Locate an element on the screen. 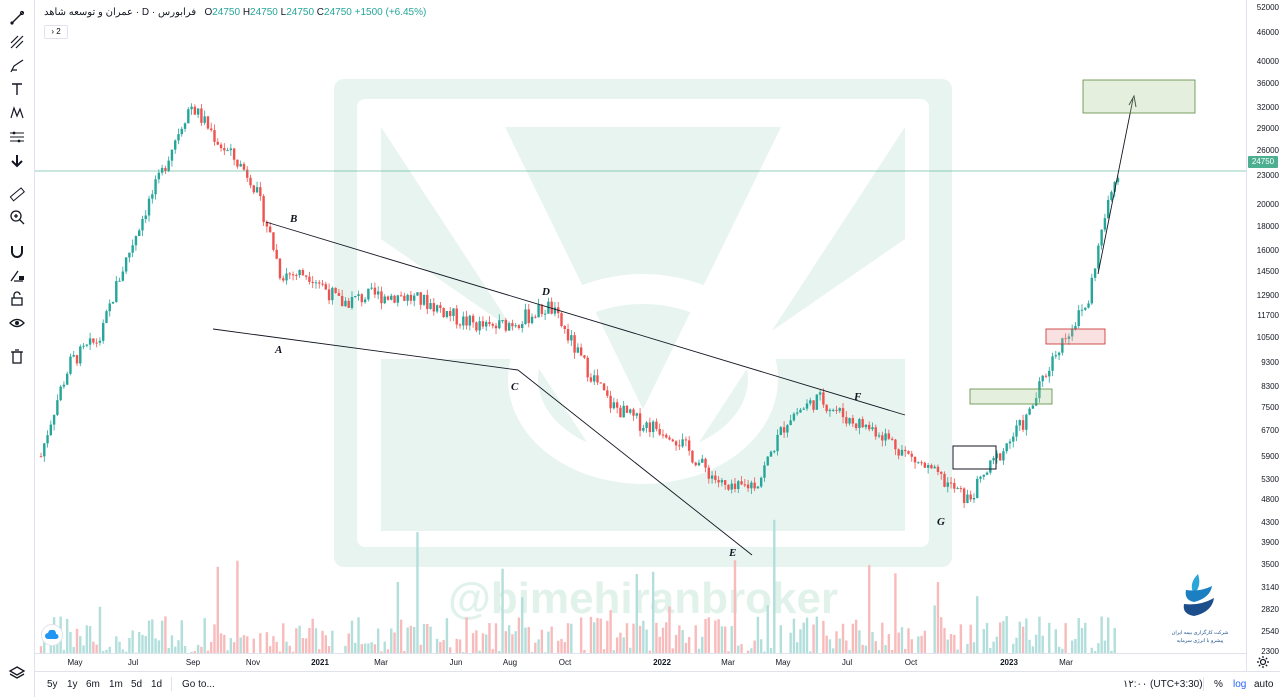 This screenshot has width=1280, height=697. magnet-icon is located at coordinates (17, 251).